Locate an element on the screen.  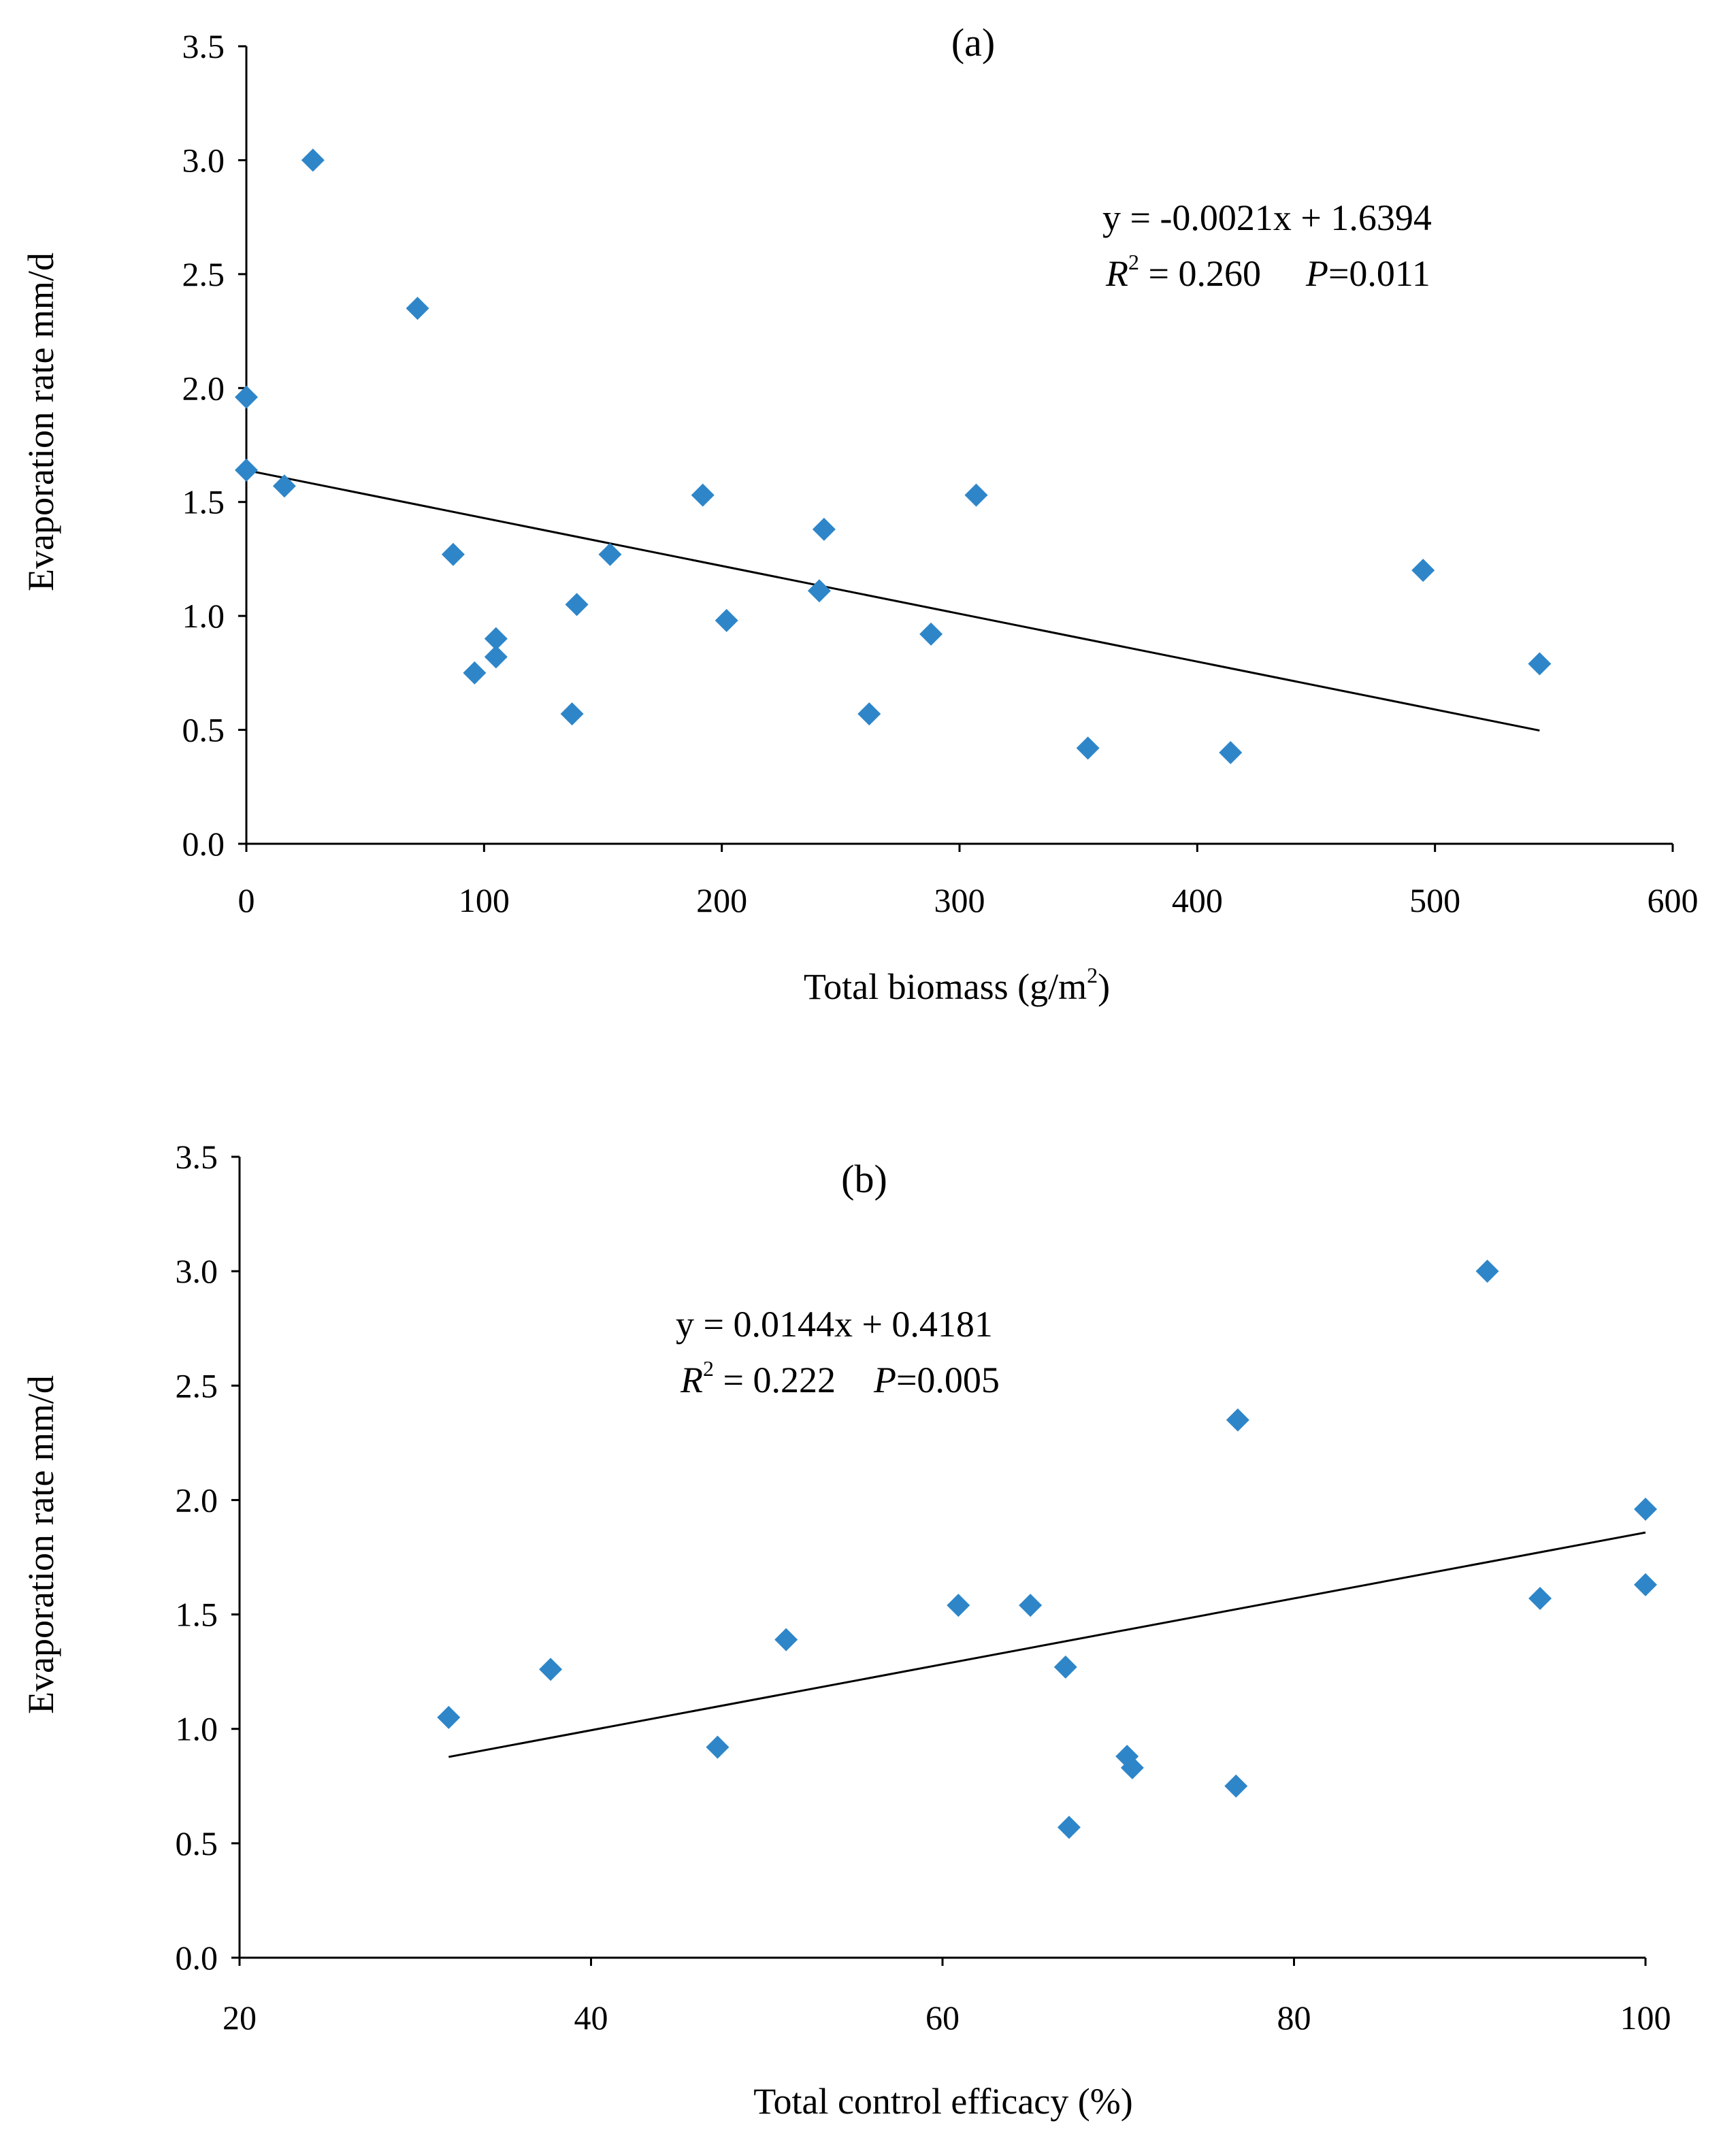
panel-a-label: (a) is located at coordinates (973, 43).